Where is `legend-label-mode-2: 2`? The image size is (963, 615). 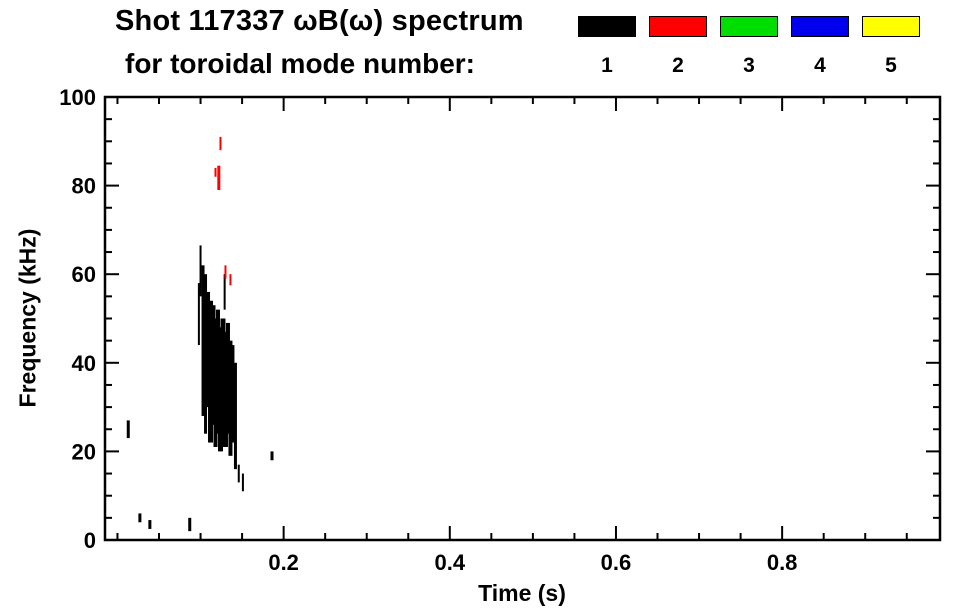 legend-label-mode-2: 2 is located at coordinates (678, 65).